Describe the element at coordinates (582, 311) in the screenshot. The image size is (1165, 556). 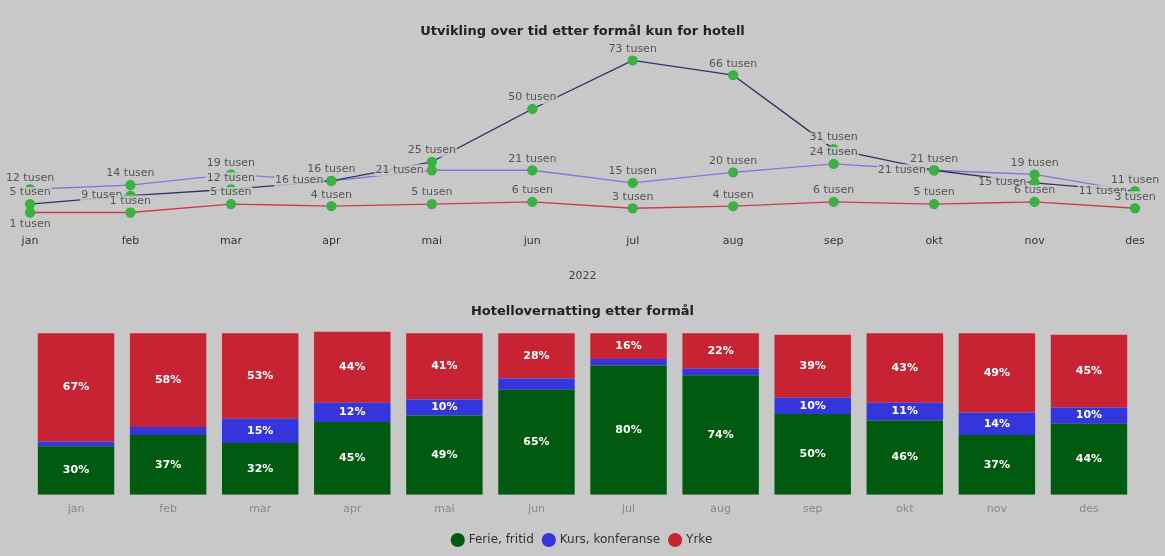
I see `chart-title: Hotellovernatting etter formål` at that location.